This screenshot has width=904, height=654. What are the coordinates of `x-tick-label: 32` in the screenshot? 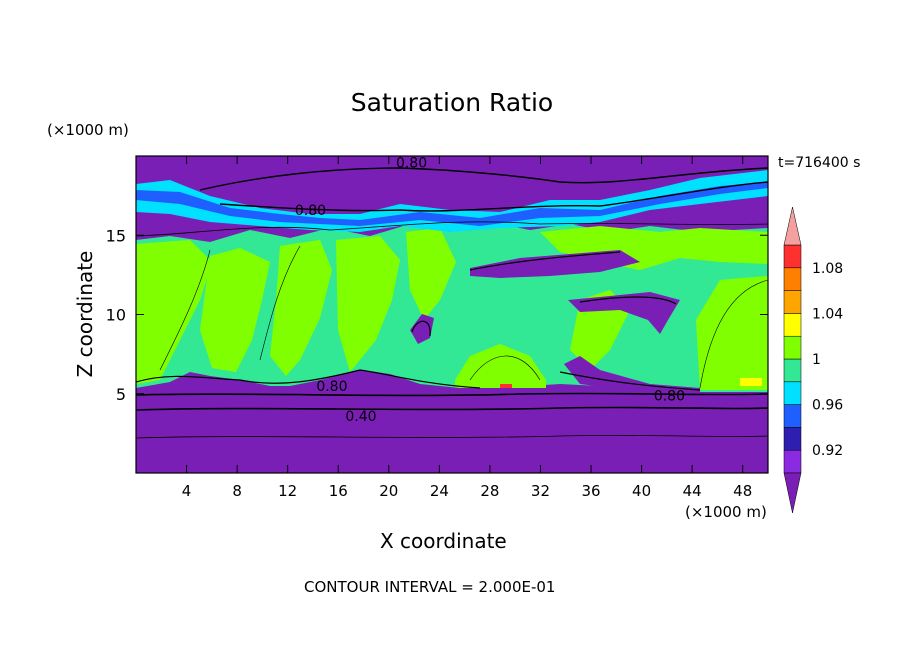 It's located at (540, 491).